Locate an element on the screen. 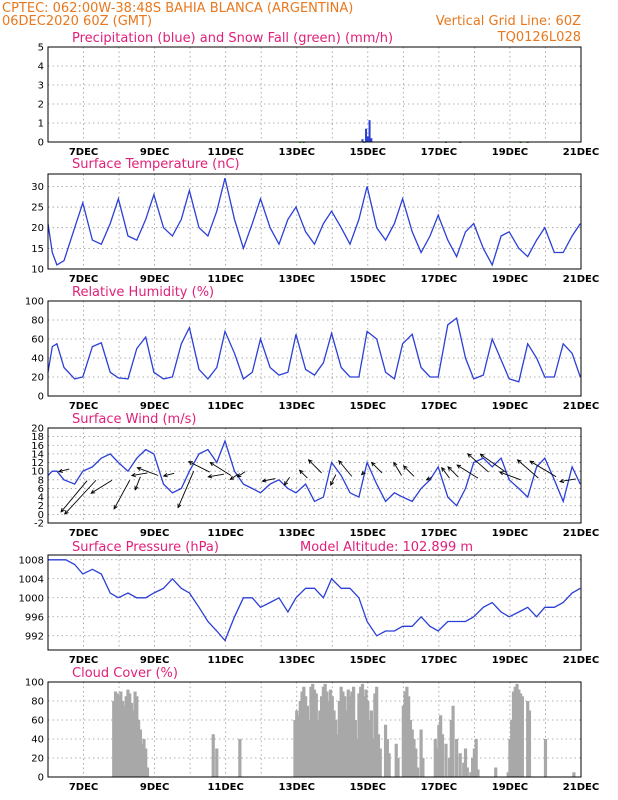  y-tick-label: 1004 is located at coordinates (31, 579).